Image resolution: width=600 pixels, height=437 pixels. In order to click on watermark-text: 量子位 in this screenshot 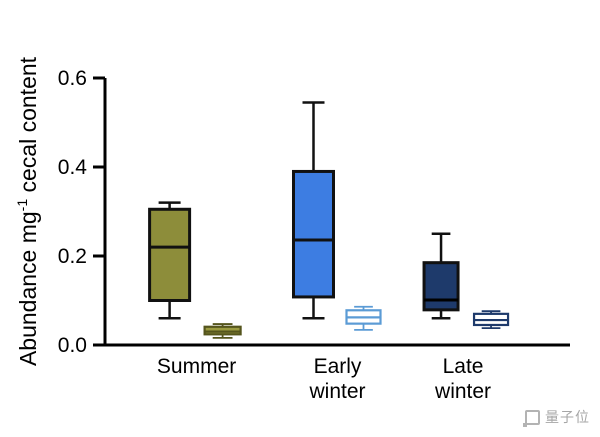, I will do `click(567, 417)`.